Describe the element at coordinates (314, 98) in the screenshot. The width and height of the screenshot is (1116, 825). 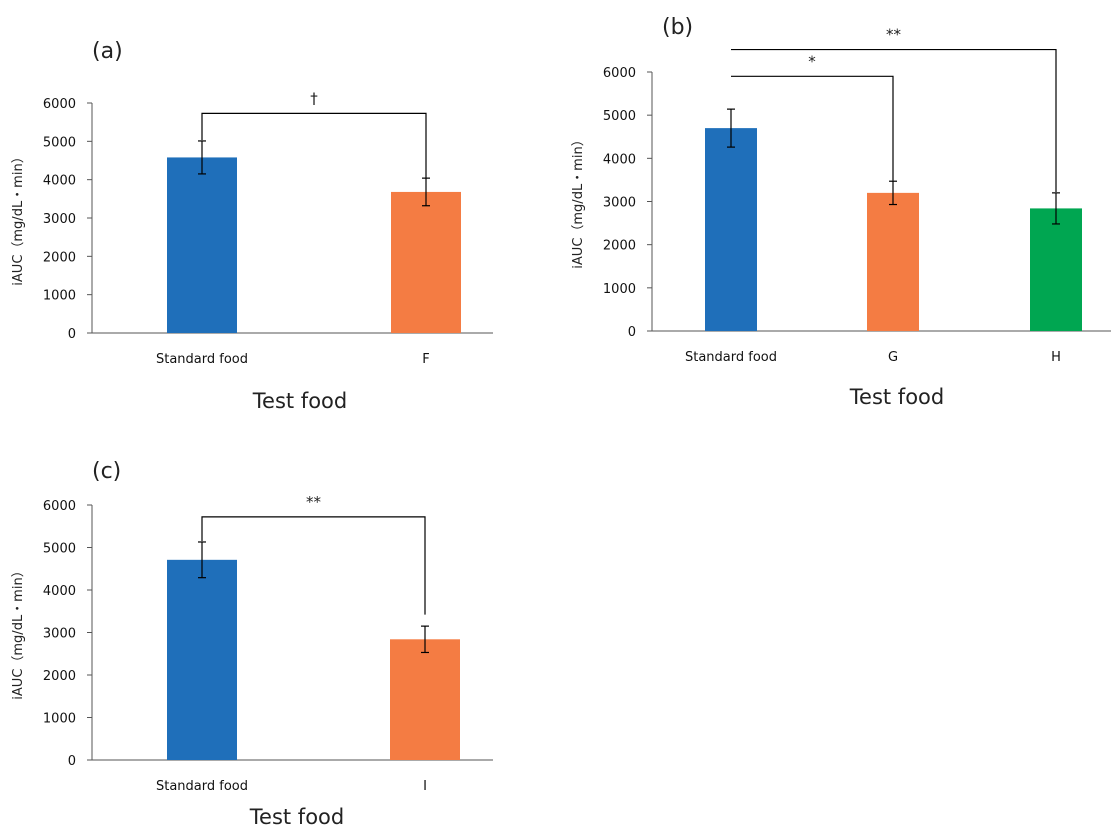
I see `significance-label: †` at that location.